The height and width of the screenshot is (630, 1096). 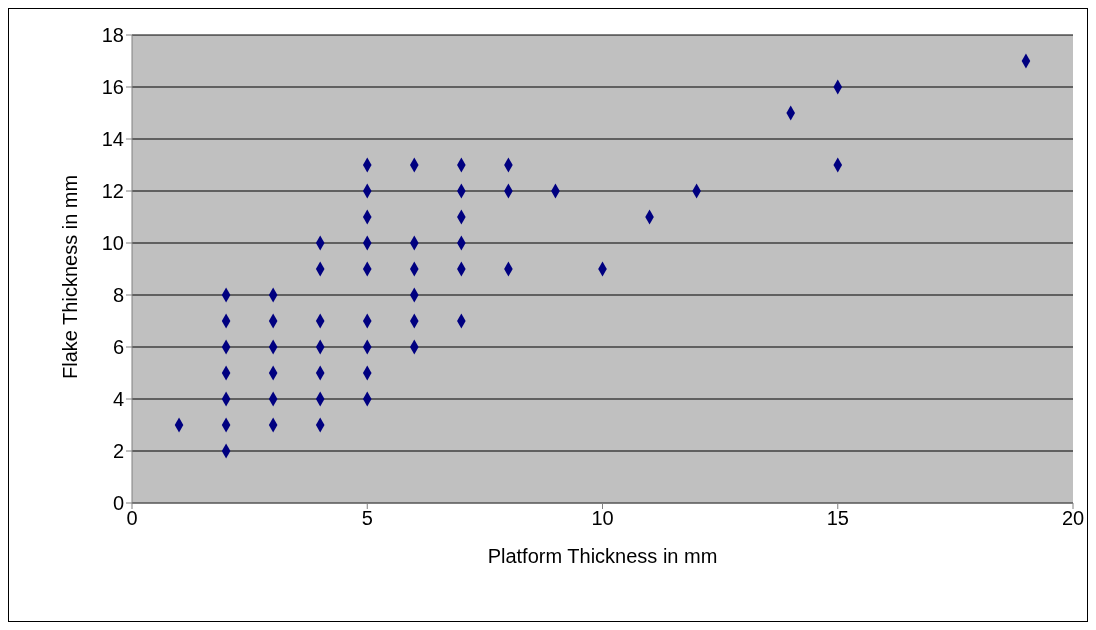 What do you see at coordinates (112, 191) in the screenshot?
I see `y-tick-label: 12` at bounding box center [112, 191].